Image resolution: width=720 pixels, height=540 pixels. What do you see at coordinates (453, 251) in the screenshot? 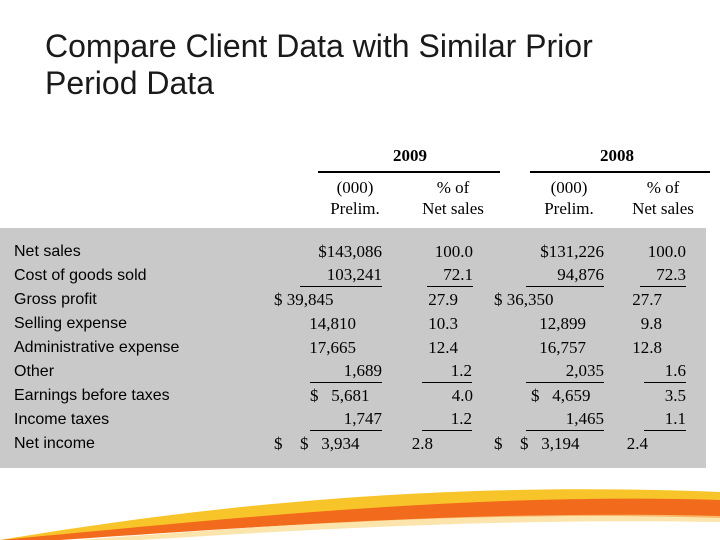
I see `percent-2009-net-sales: 100.0` at bounding box center [453, 251].